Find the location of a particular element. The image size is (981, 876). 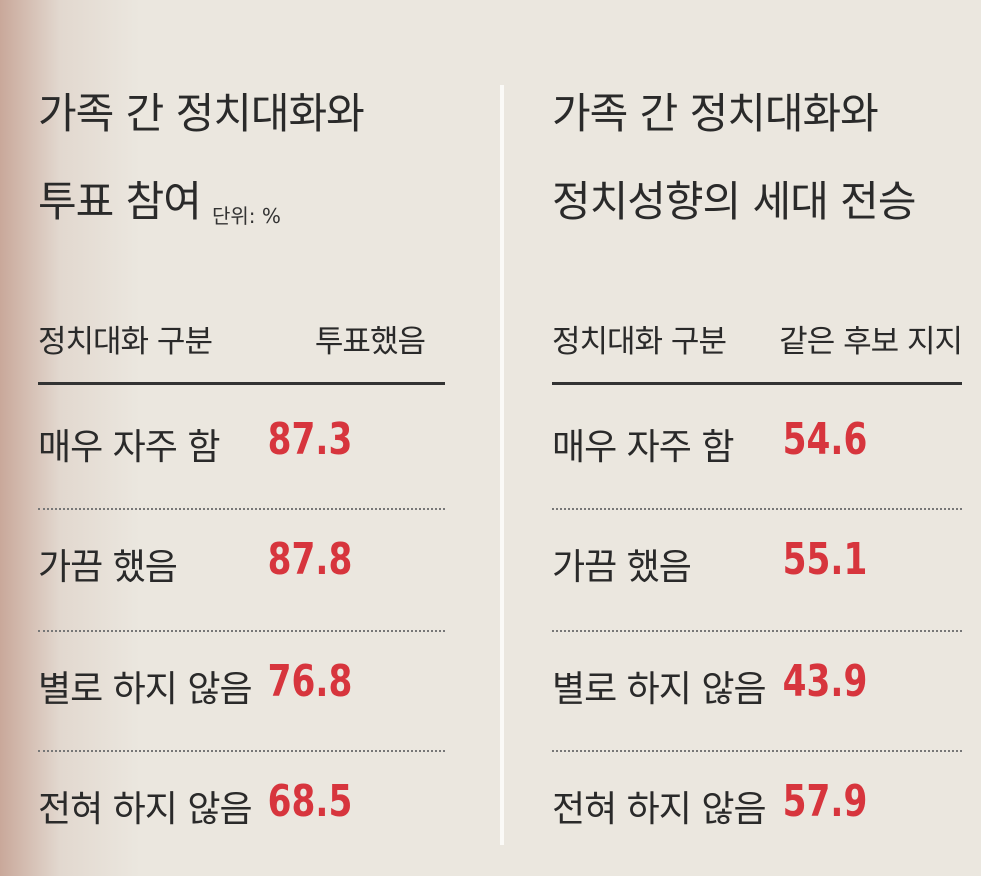

row-value: 76.8 is located at coordinates (310, 681).